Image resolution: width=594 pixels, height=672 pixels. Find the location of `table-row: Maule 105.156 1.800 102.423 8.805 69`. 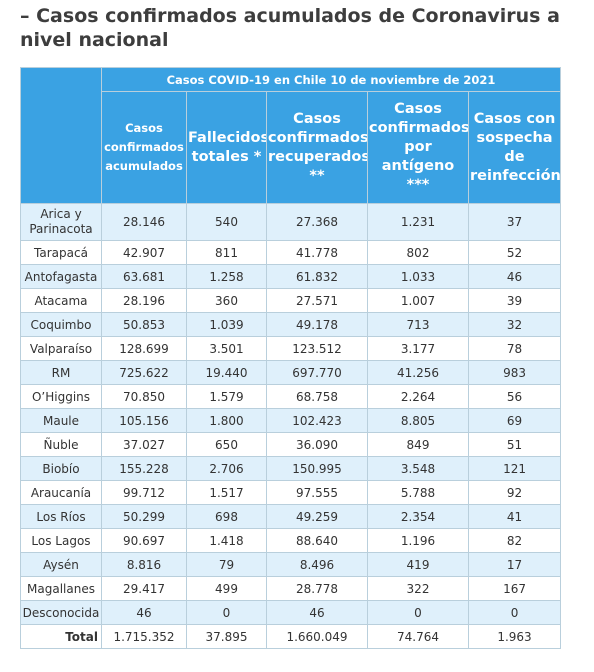

table-row: Maule 105.156 1.800 102.423 8.805 69 is located at coordinates (291, 420).